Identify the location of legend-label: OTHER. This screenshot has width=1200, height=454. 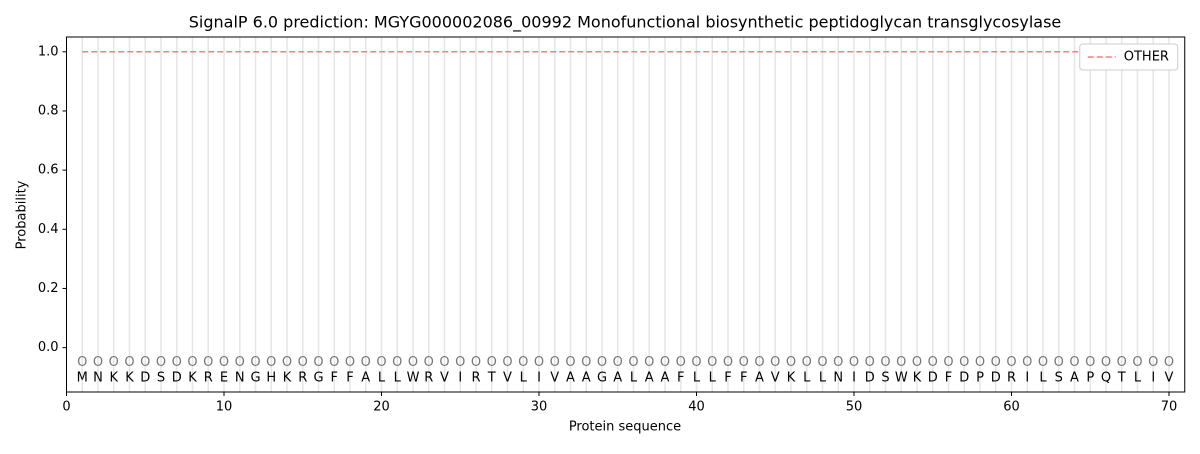
(1146, 57).